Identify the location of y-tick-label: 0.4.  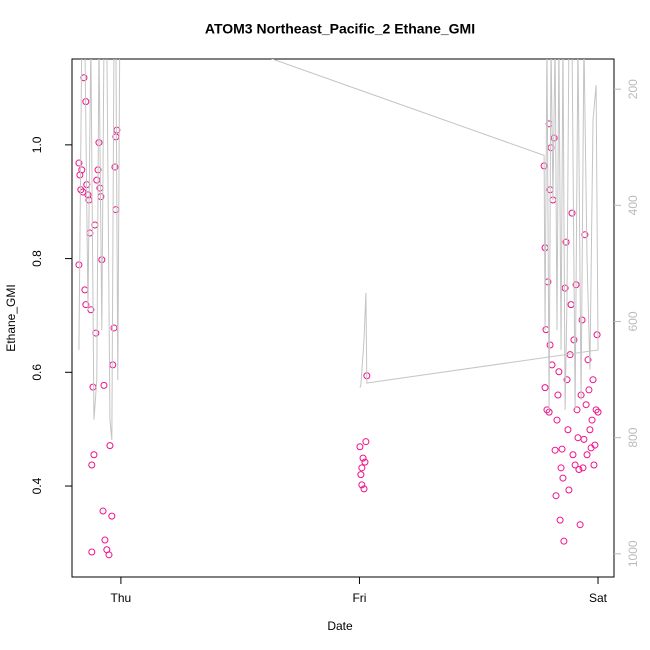
(37, 485).